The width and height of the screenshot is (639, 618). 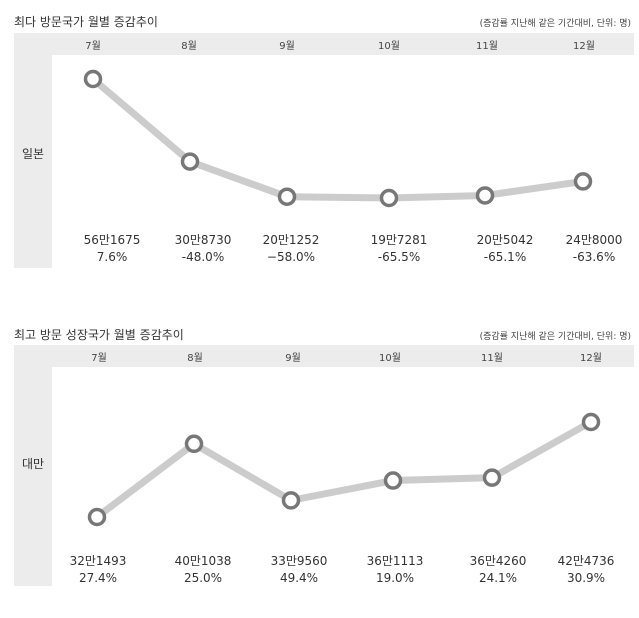 What do you see at coordinates (505, 257) in the screenshot?
I see `change-label: -65.1%` at bounding box center [505, 257].